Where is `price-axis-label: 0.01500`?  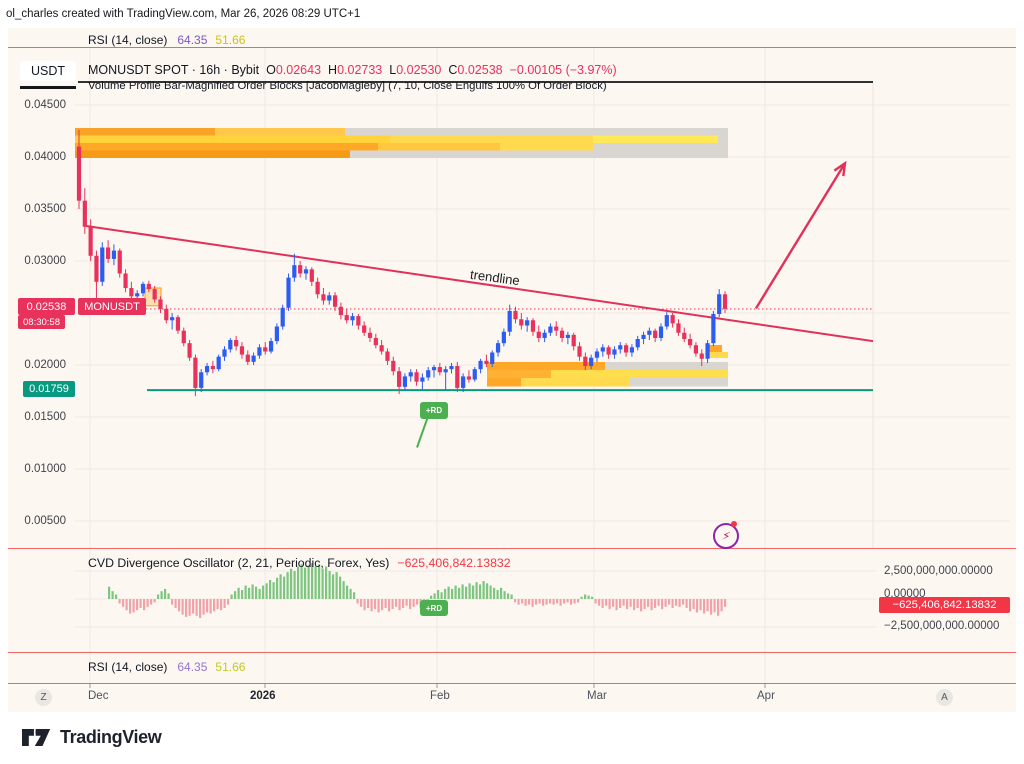 price-axis-label: 0.01500 is located at coordinates (45, 417).